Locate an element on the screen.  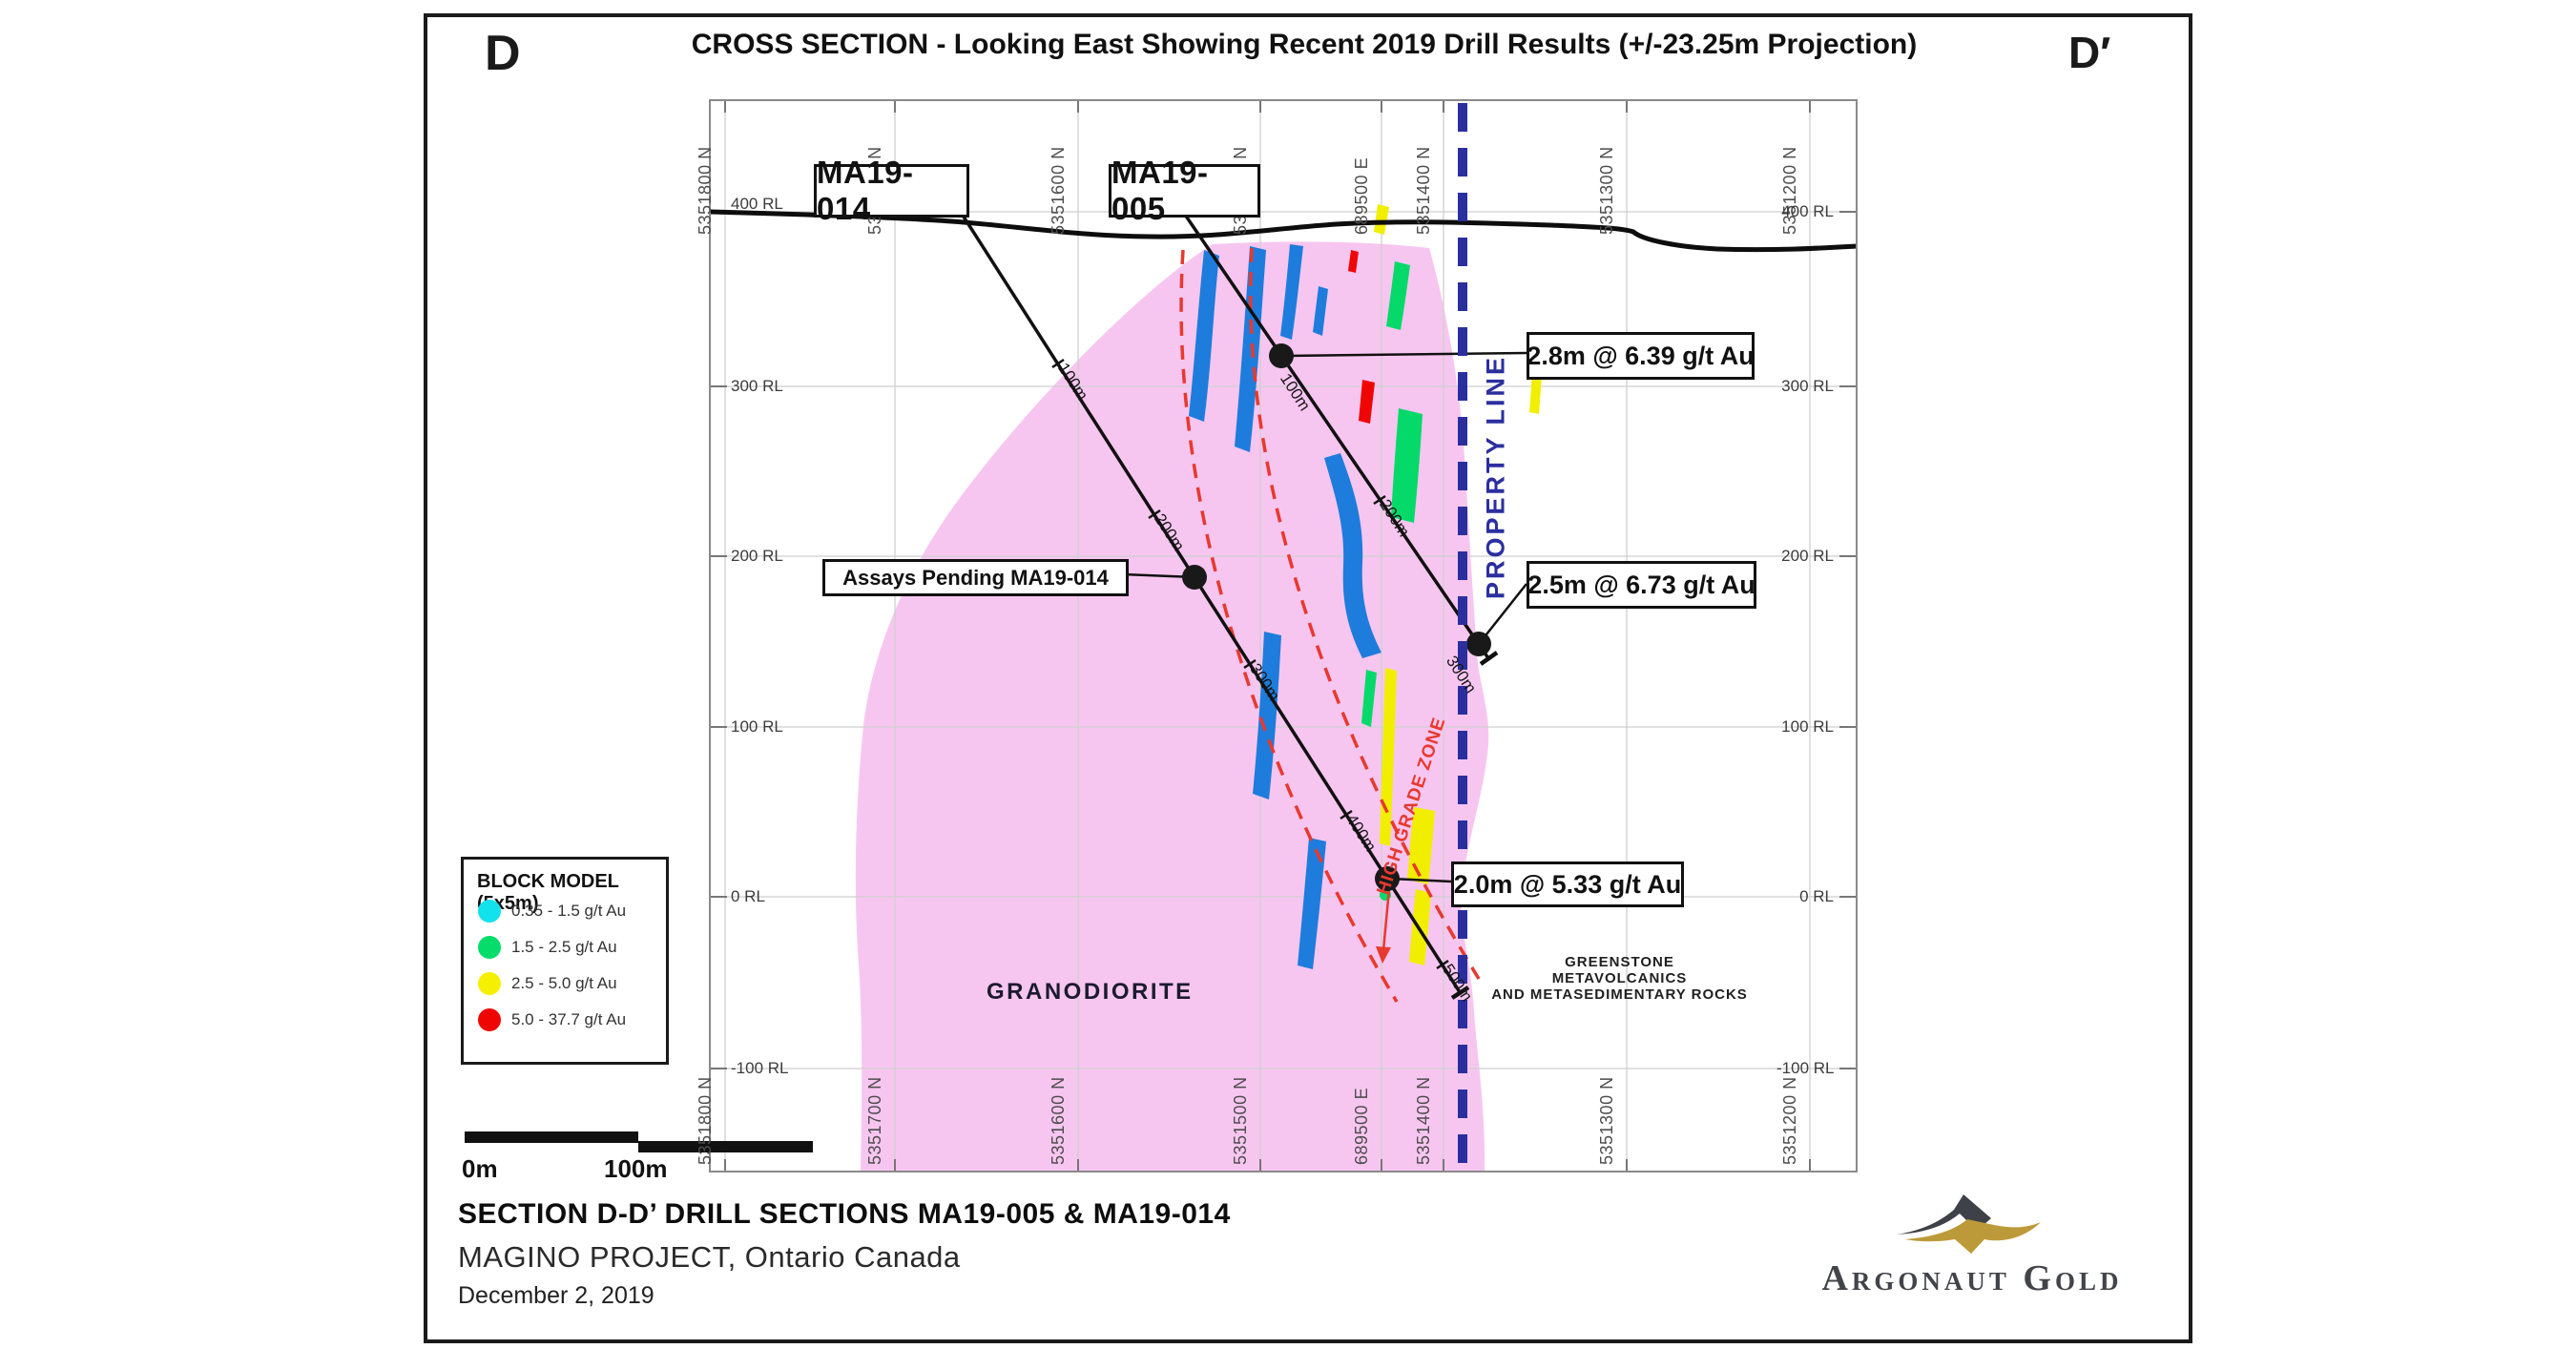
legend-item: 0.35 - 1.5 g/t Au is located at coordinates (551, 912).